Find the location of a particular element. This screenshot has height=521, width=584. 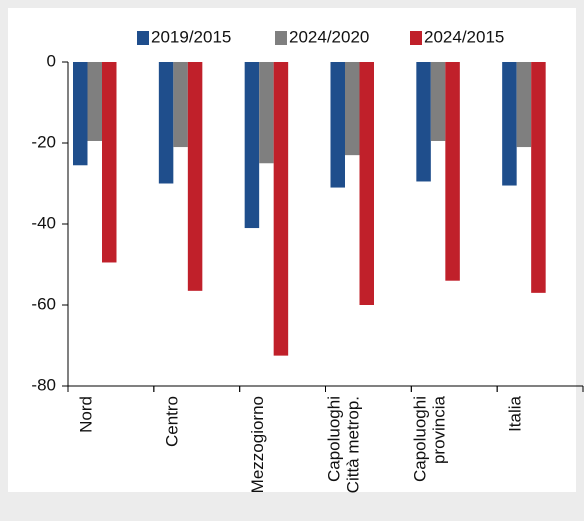

x-tick-label: CapoluoghiCittà metrop. is located at coordinates (344, 444).